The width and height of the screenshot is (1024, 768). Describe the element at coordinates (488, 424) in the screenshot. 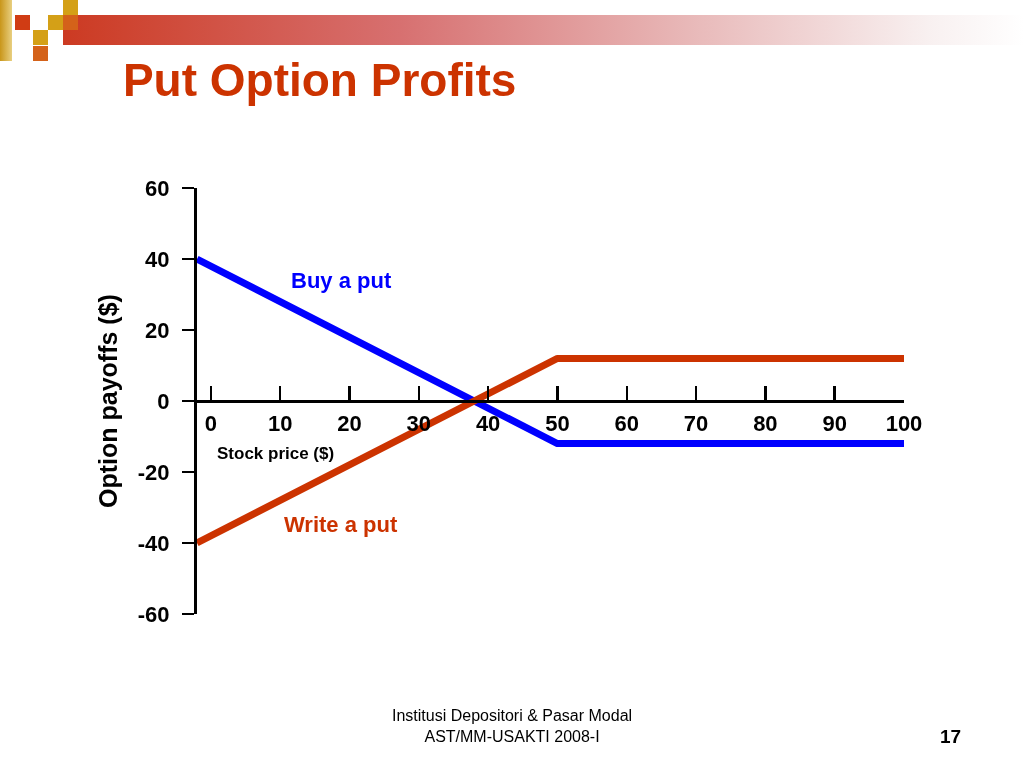

I see `x-tick-label: 40` at that location.